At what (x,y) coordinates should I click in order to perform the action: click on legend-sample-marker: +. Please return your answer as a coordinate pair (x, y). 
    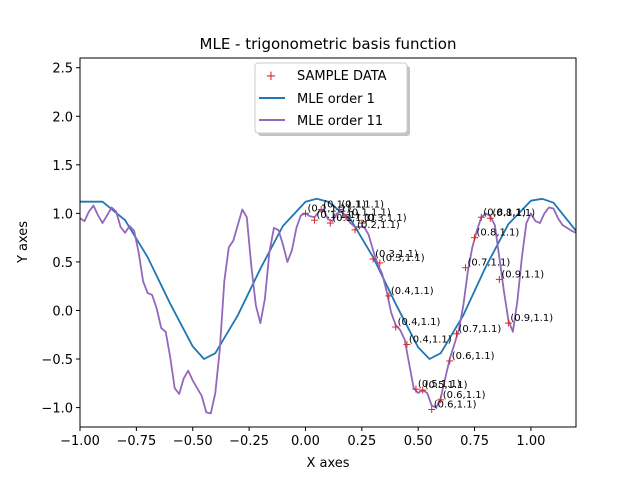
    Looking at the image, I should click on (271, 76).